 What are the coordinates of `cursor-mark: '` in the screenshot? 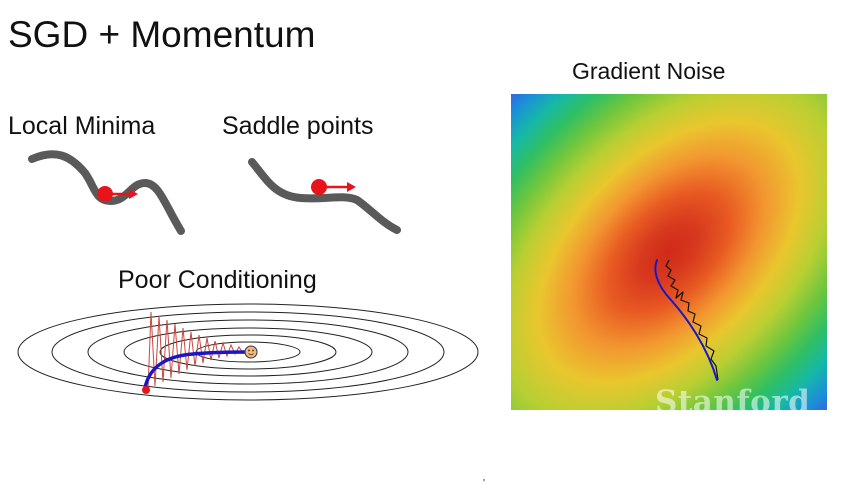 It's located at (484, 483).